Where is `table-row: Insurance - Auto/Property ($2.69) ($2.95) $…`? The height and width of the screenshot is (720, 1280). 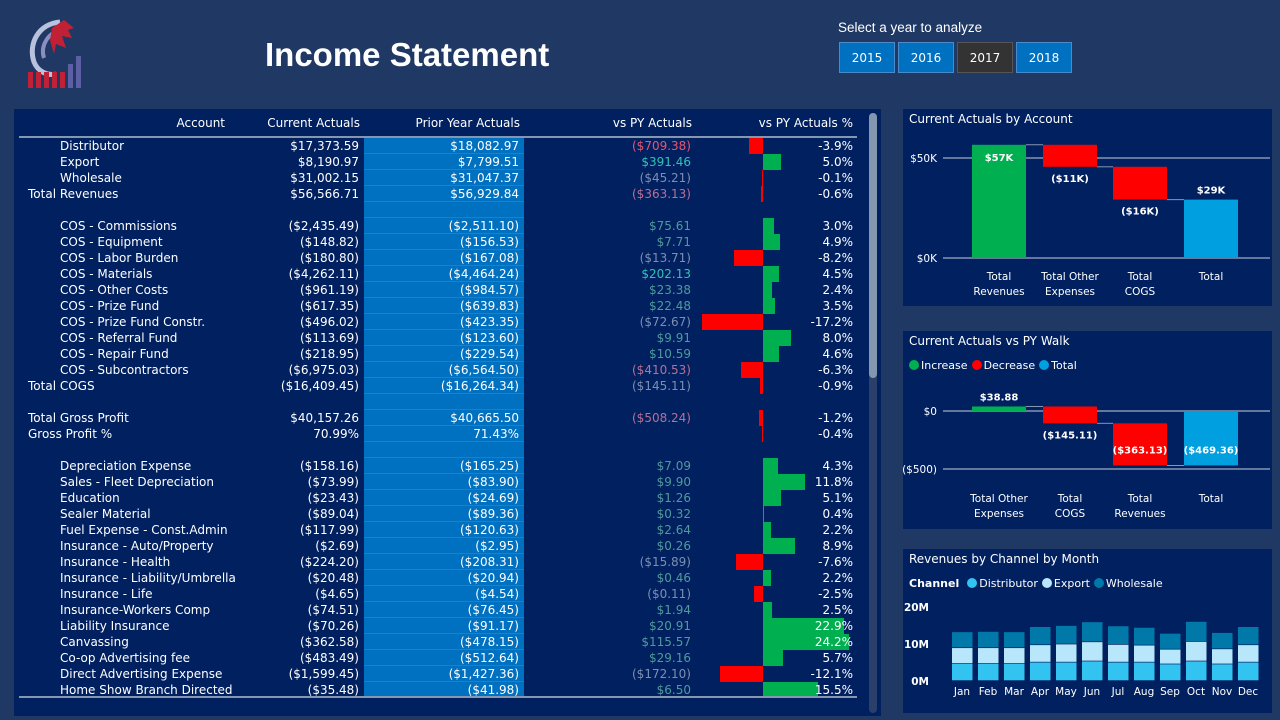 table-row: Insurance - Auto/Property ($2.69) ($2.95) $… is located at coordinates (436, 546).